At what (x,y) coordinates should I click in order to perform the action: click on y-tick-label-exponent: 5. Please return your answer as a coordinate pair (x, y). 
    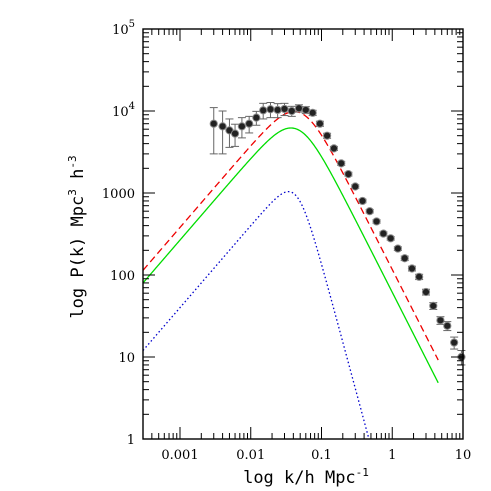
    Looking at the image, I should click on (132, 24).